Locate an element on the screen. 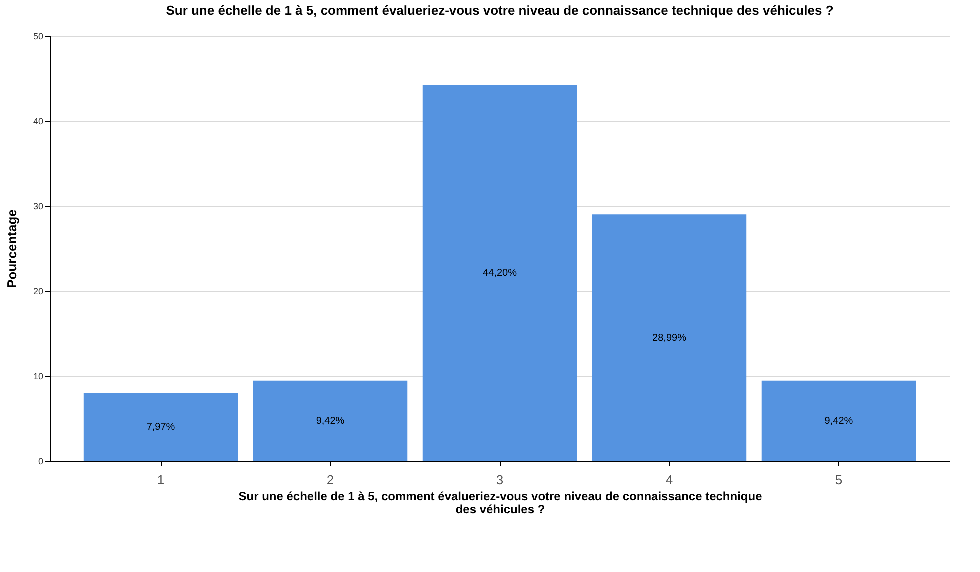 This screenshot has width=980, height=572. chart-title: Sur une échelle de 1 à 5, comment évalueriez-vous votre niveau de connaissance technique des véhicules ? is located at coordinates (500, 10).